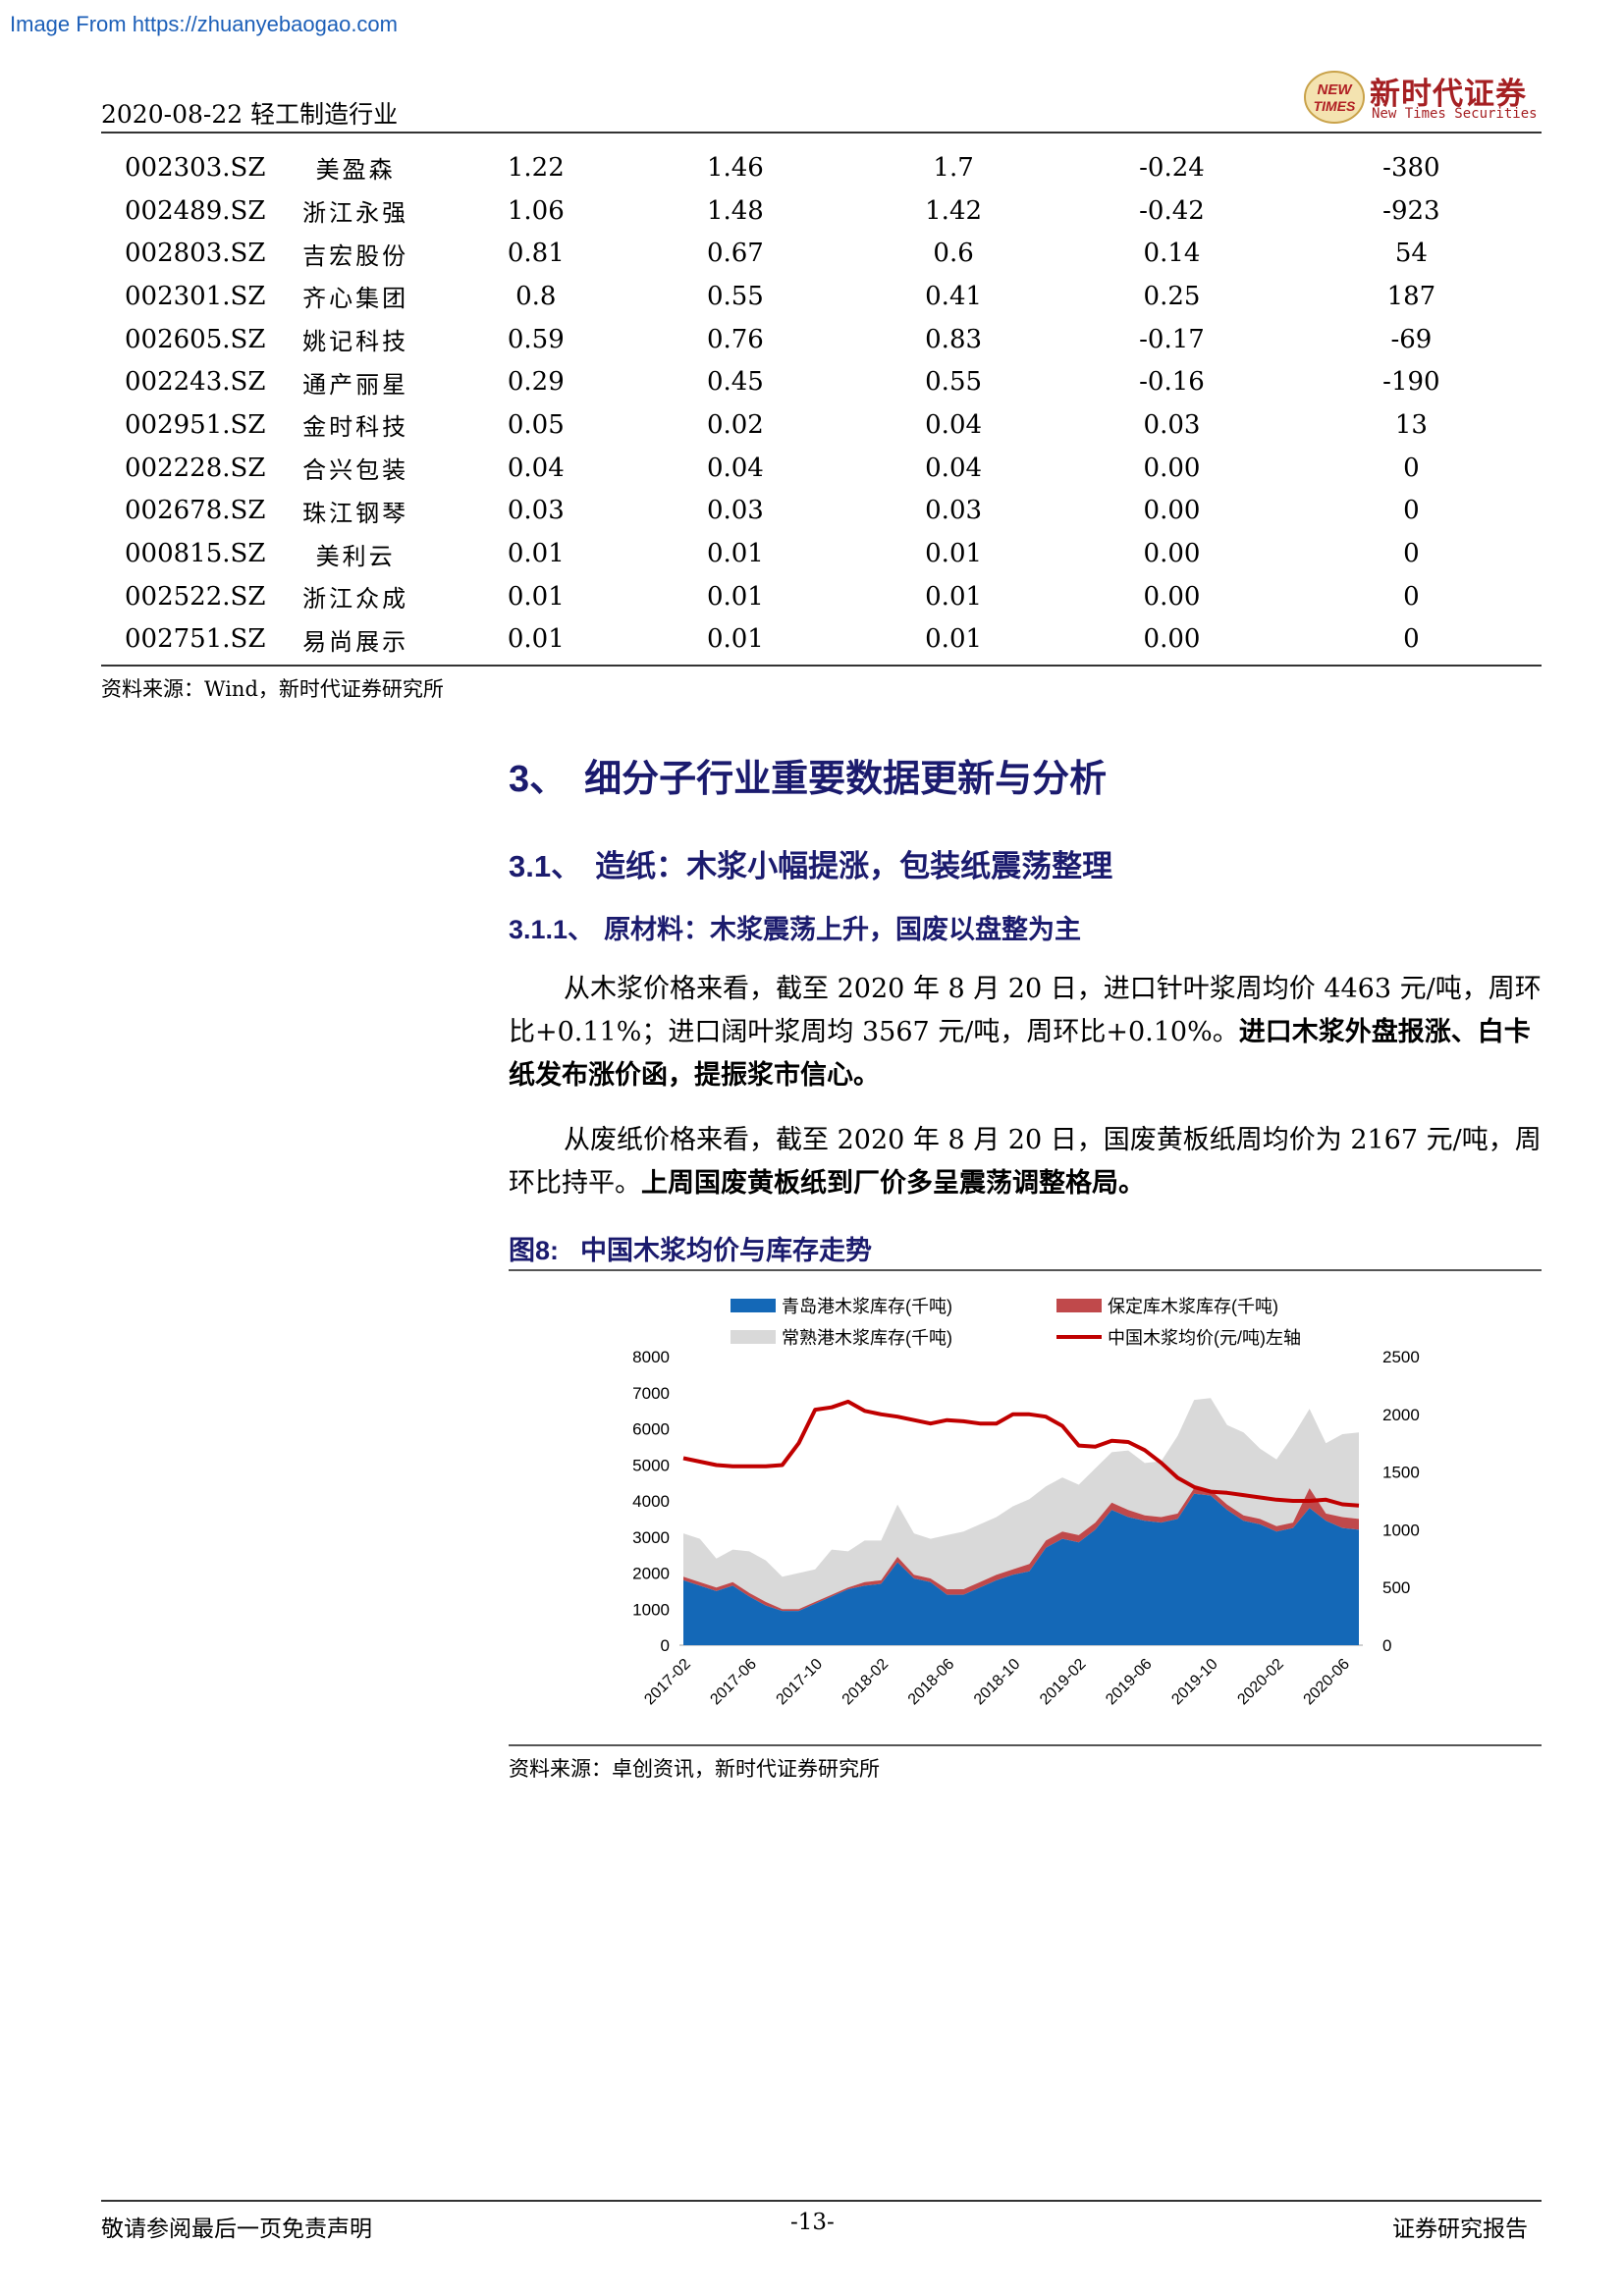 Image resolution: width=1624 pixels, height=2296 pixels. Describe the element at coordinates (195, 296) in the screenshot. I see `cell-stock-code: 002301.SZ` at that location.